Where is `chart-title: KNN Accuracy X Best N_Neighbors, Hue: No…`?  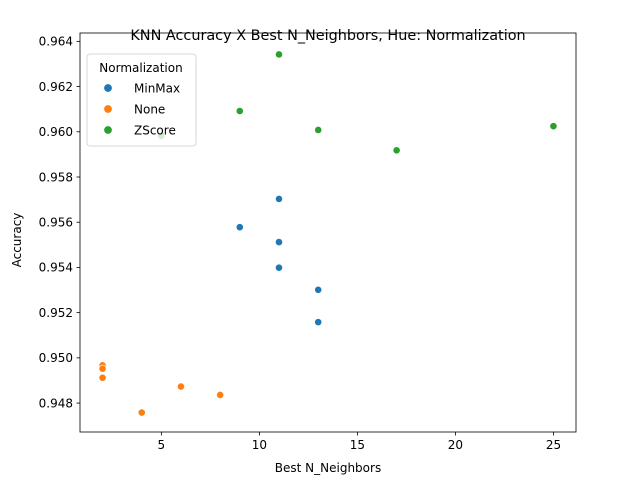
chart-title: KNN Accuracy X Best N_Neighbors, Hue: No… is located at coordinates (327, 36).